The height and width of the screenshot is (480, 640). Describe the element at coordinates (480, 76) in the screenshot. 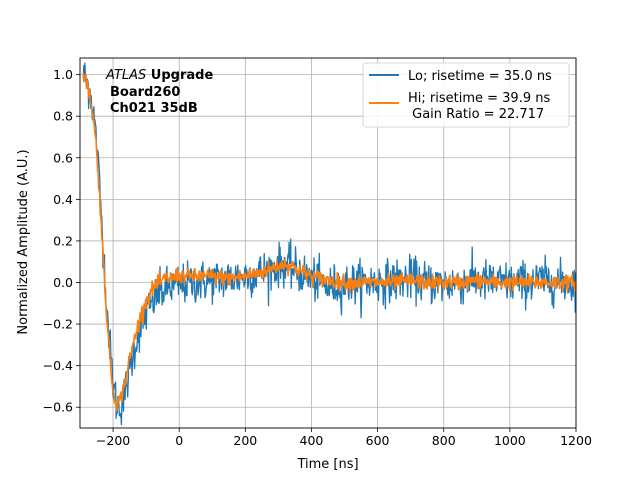

I see `legend-label-lo: Lo; risetime = 35.0 ns` at that location.